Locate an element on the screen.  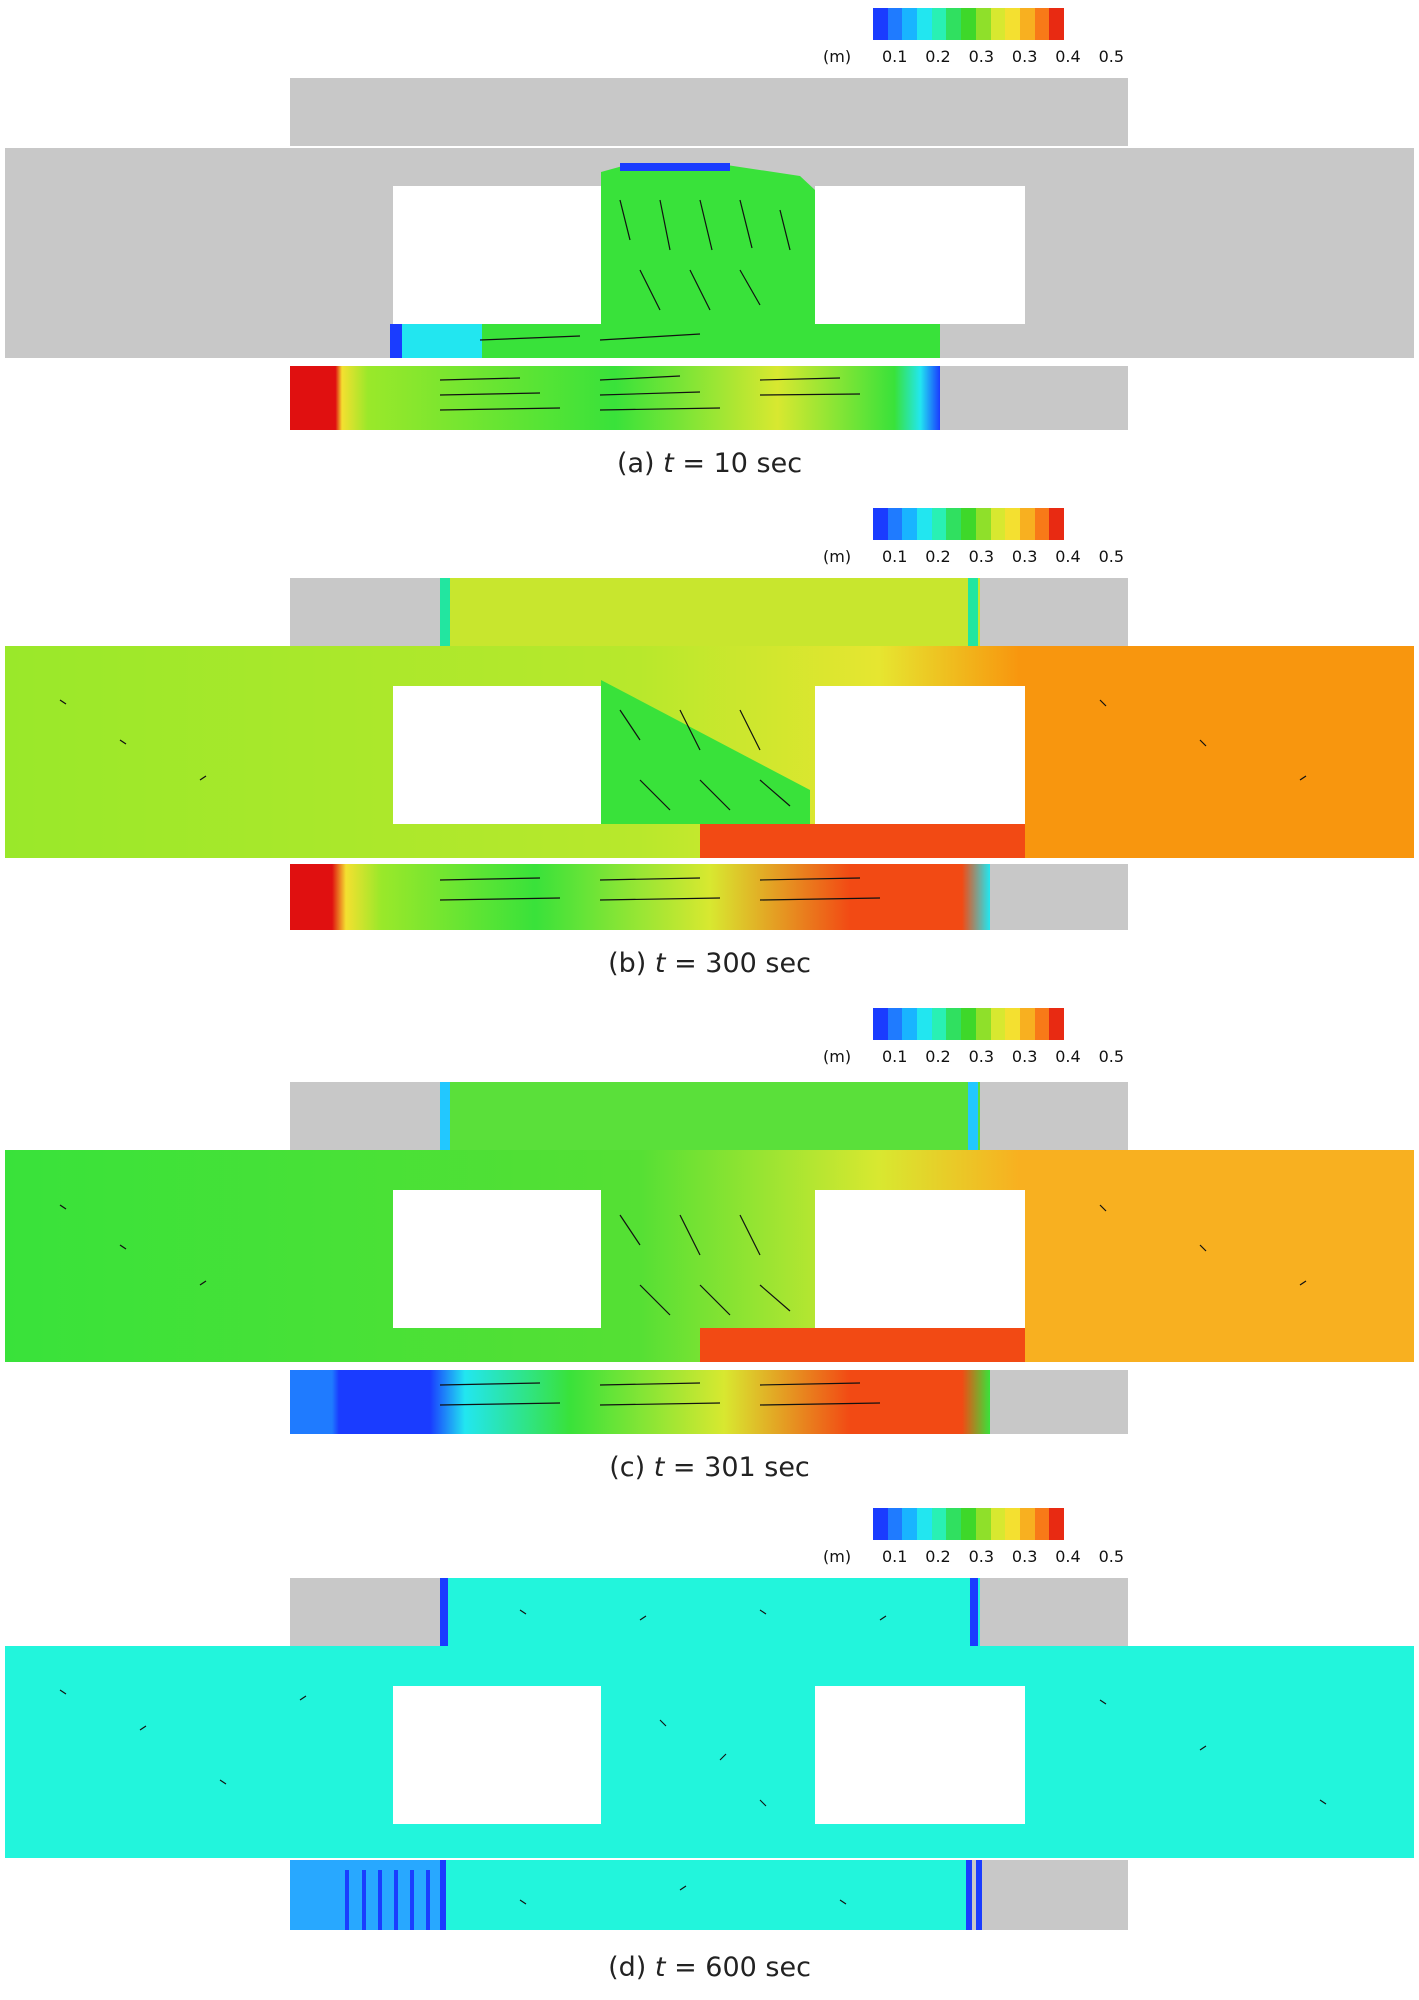
caption-label: (a) is located at coordinates (635, 463).